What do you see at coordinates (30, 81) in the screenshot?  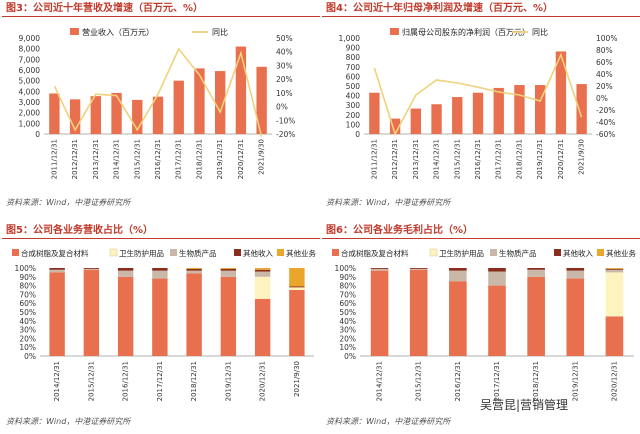 I see `y-tick-label: 5,000` at bounding box center [30, 81].